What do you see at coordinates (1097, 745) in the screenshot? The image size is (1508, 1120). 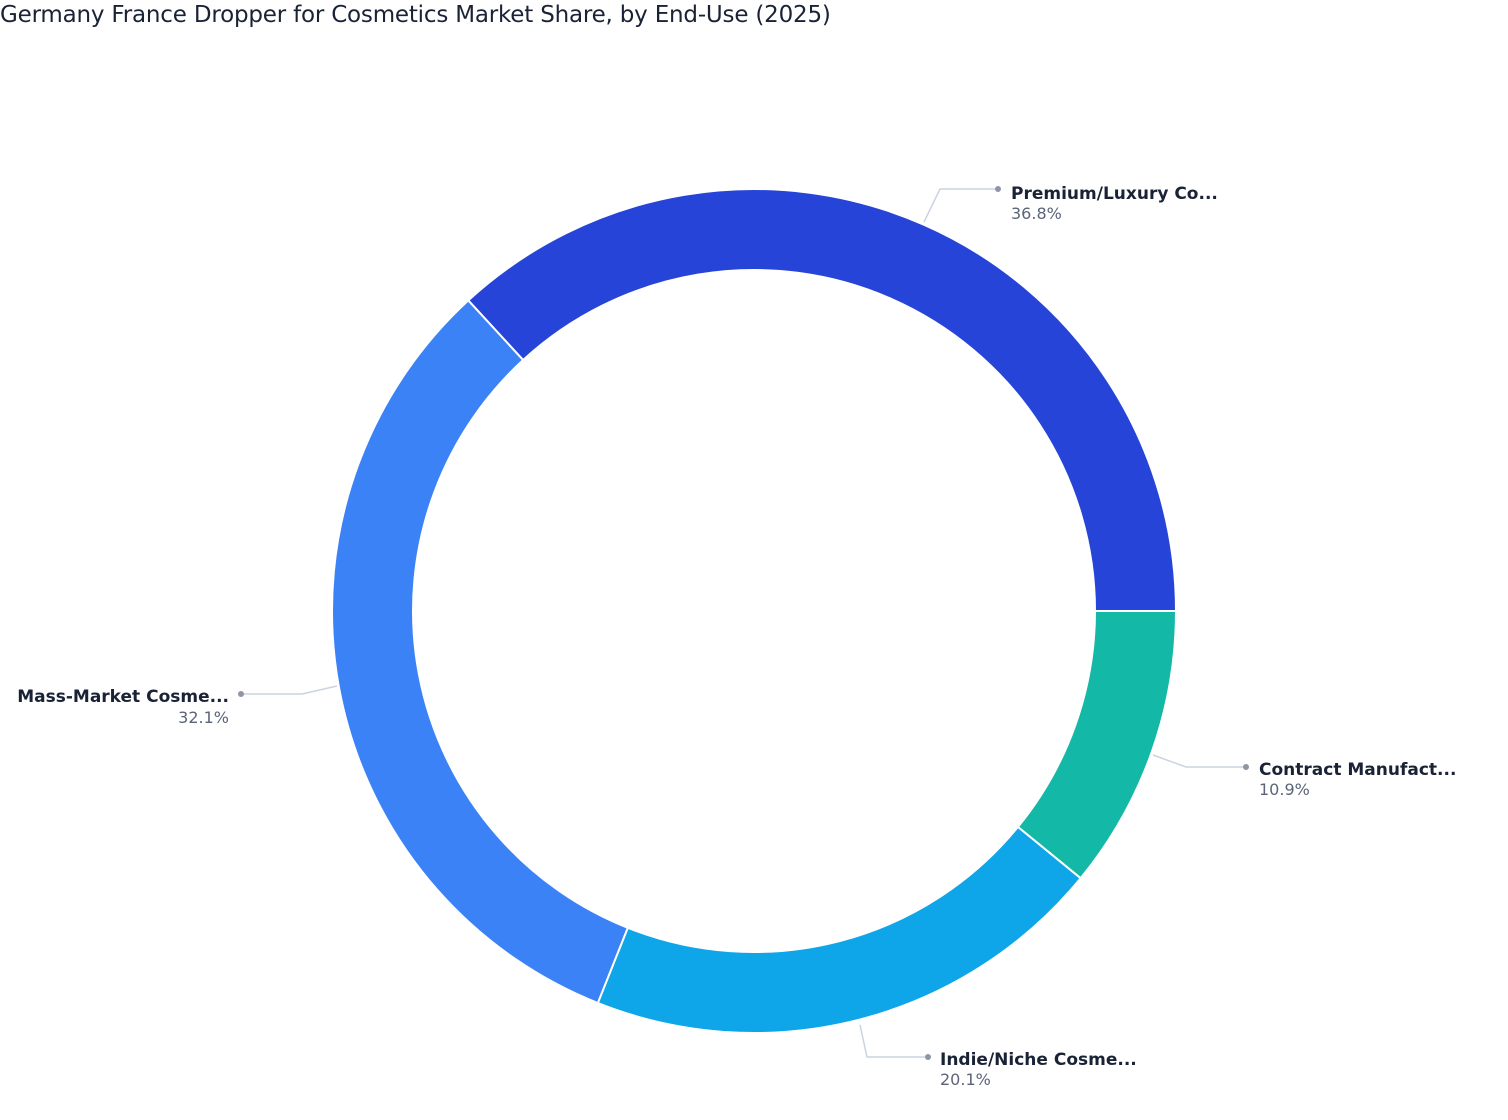 I see `donut-slice-contract` at bounding box center [1097, 745].